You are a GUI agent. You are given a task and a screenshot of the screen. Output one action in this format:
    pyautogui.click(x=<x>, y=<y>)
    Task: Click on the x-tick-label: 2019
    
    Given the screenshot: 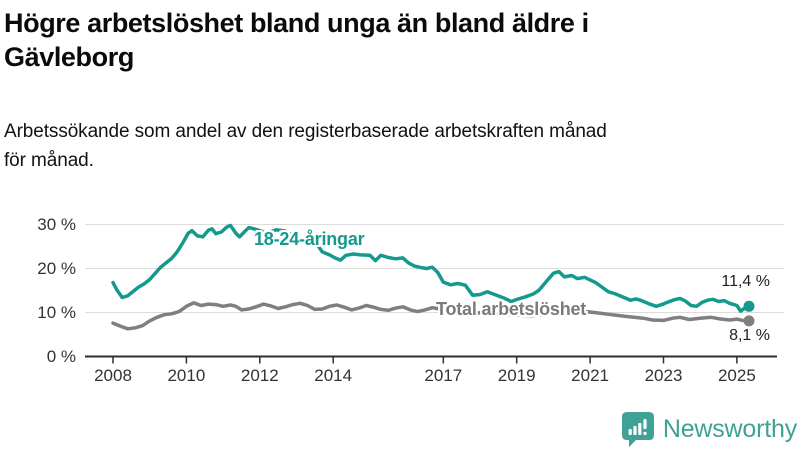 What is the action you would take?
    pyautogui.click(x=516, y=375)
    